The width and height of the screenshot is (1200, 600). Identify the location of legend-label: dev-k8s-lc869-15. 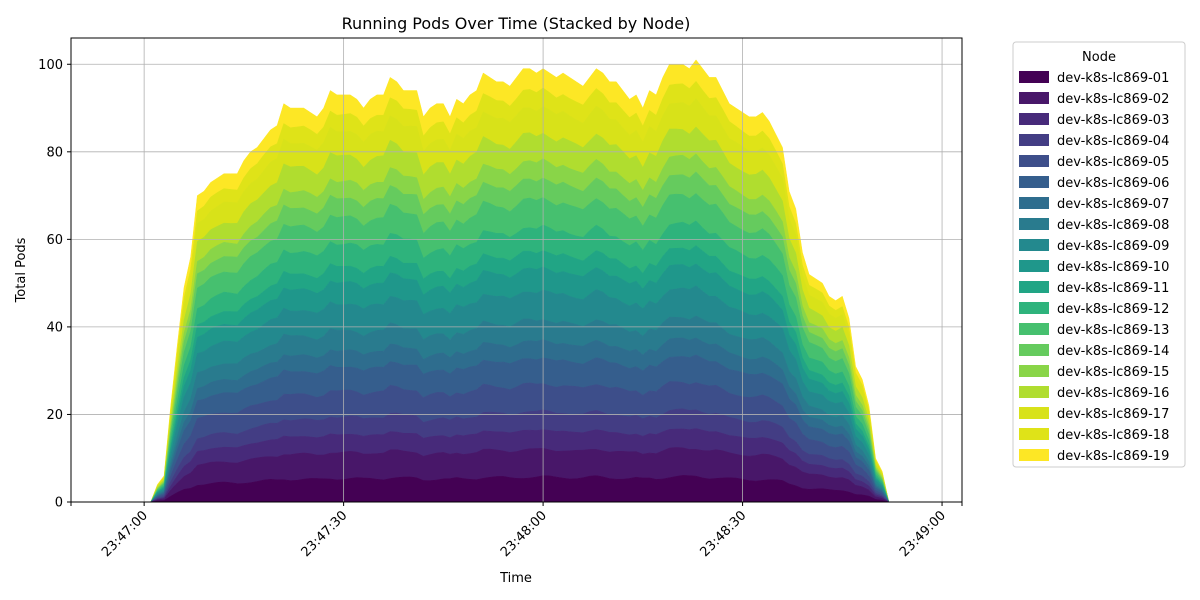
(1113, 372).